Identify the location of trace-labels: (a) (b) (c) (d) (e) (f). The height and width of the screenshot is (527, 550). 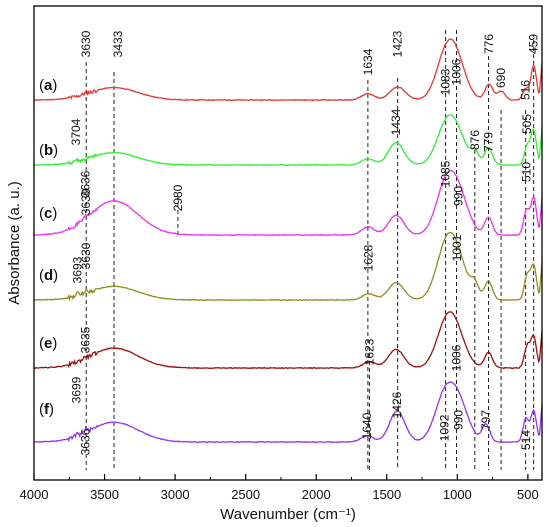
(48, 247).